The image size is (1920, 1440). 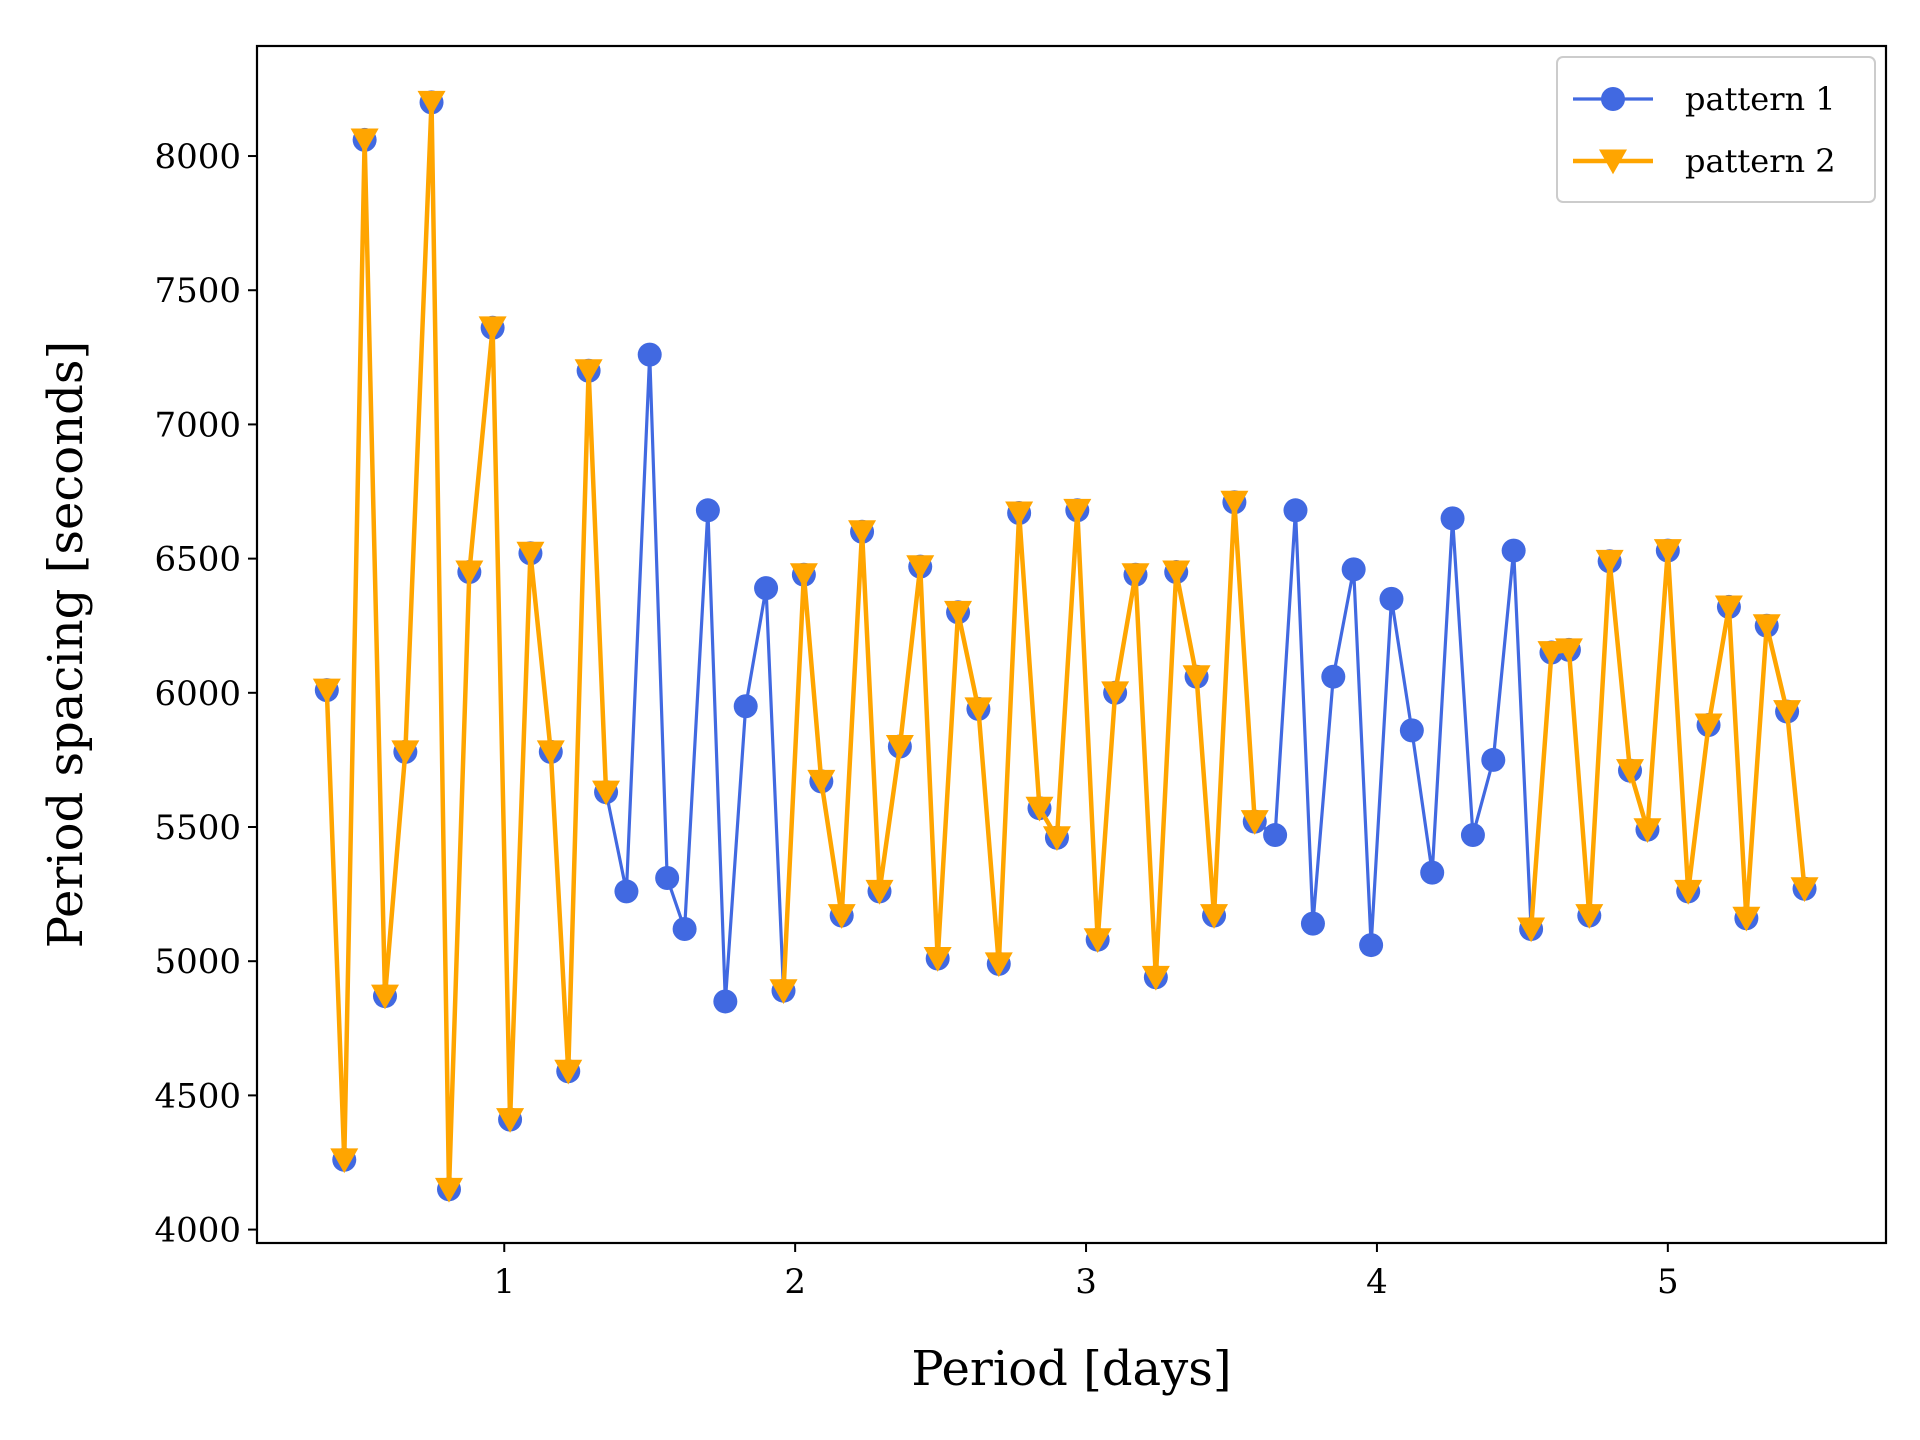 I want to click on x-axis-title: Period [days], so click(x=1071, y=1369).